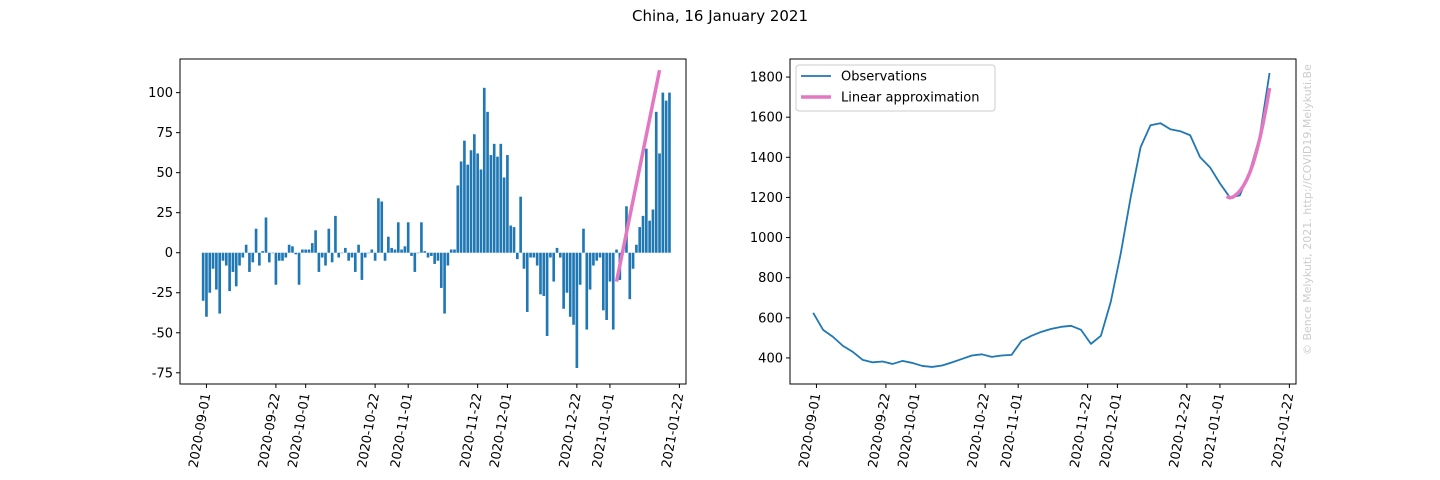 This screenshot has width=1440, height=480. Describe the element at coordinates (1012, 430) in the screenshot. I see `chart2-x-tick-label: 2020-11-01` at that location.